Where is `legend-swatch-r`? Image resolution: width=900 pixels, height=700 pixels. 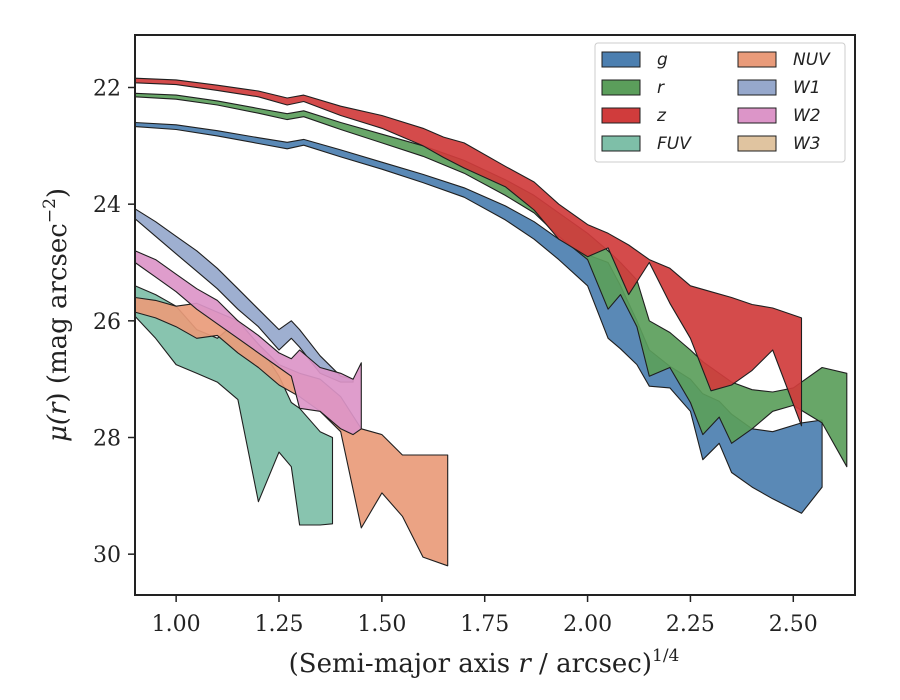 legend-swatch-r is located at coordinates (621, 87).